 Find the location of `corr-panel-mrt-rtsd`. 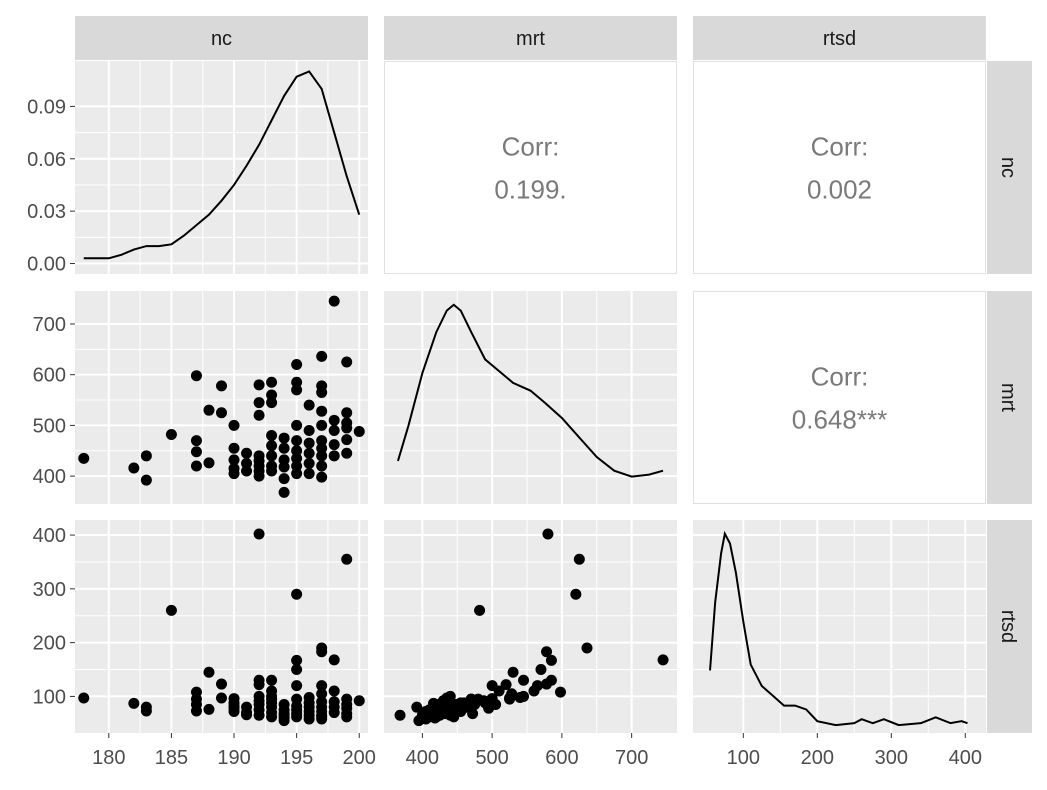

corr-panel-mrt-rtsd is located at coordinates (839, 397).